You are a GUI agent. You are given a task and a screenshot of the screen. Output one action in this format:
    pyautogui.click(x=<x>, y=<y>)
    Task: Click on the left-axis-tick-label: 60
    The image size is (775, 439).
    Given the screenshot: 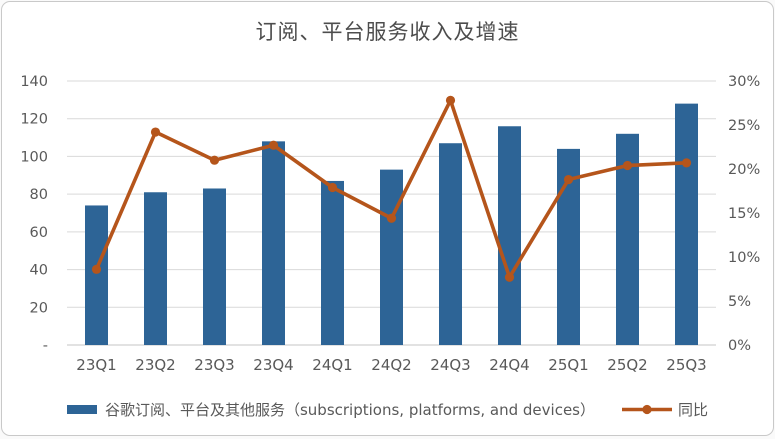 What is the action you would take?
    pyautogui.click(x=39, y=233)
    